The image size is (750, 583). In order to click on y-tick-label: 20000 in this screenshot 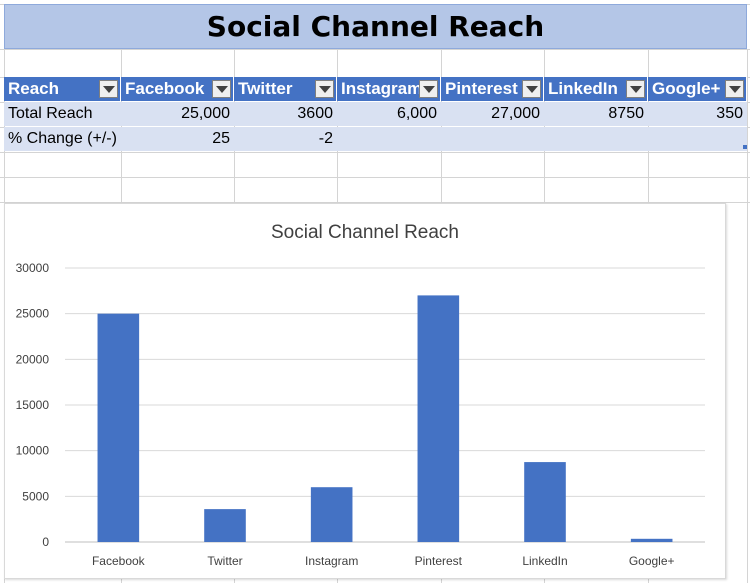, I will do `click(33, 359)`.